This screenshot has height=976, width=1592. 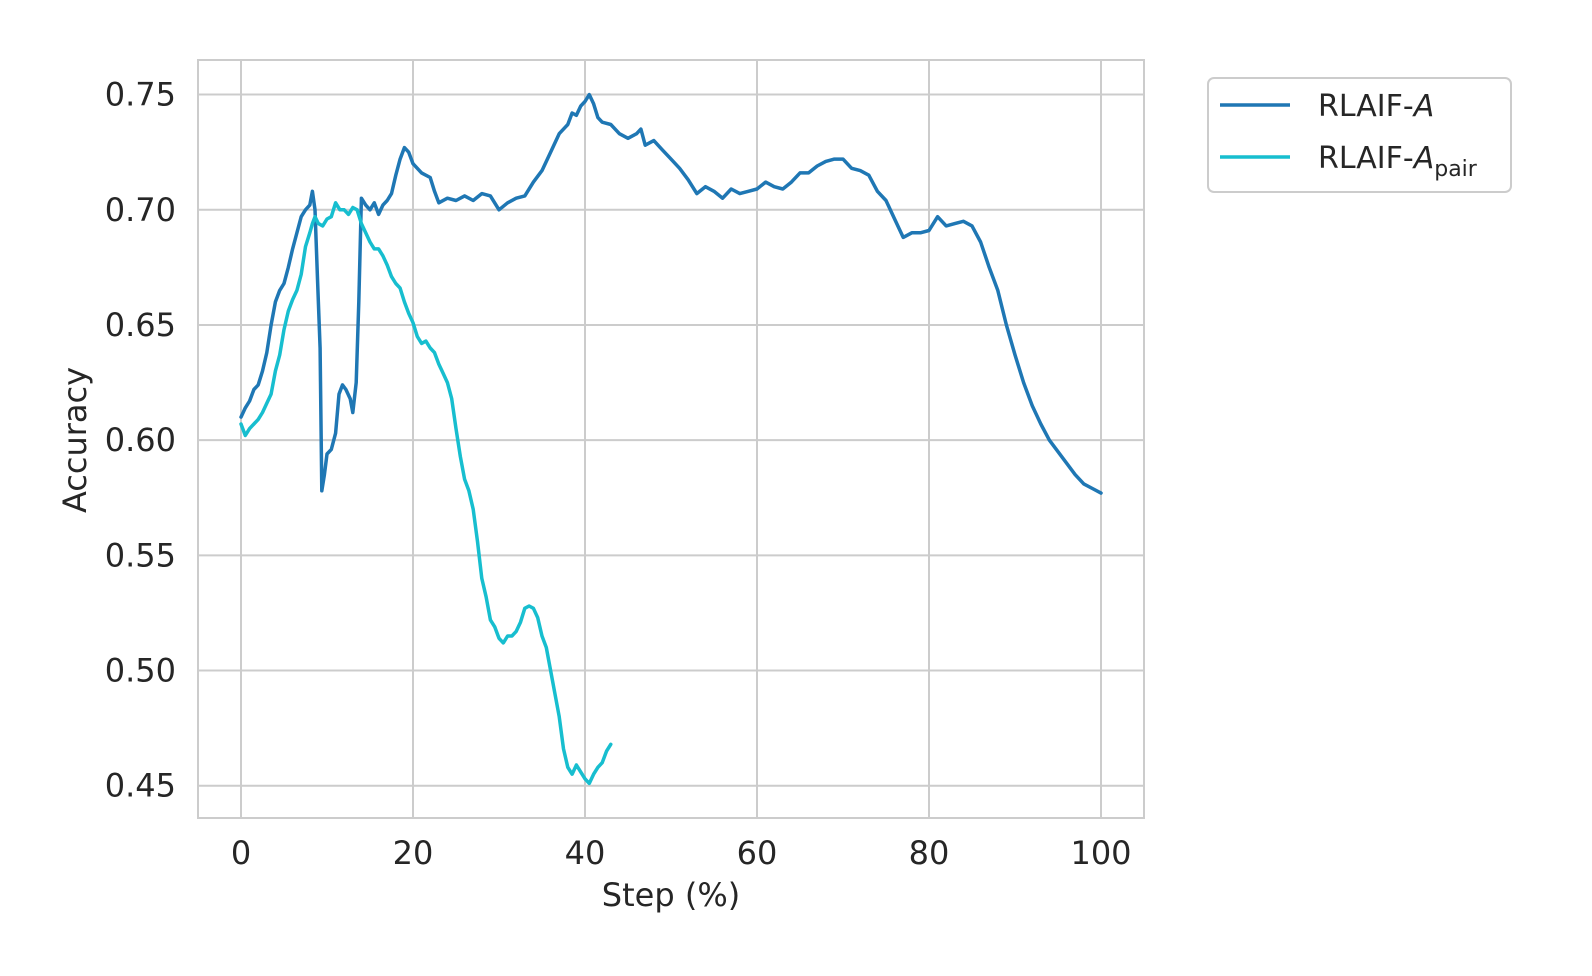 What do you see at coordinates (413, 853) in the screenshot?
I see `x-tick-label: 20` at bounding box center [413, 853].